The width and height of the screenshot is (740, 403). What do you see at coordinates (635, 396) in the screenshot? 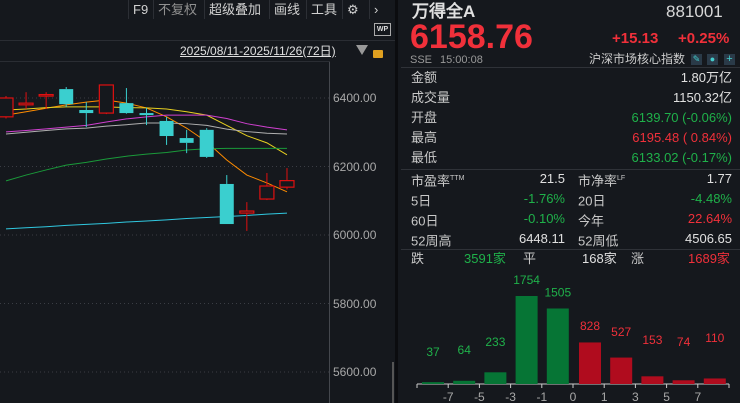
I see `x-tick-label: 3` at bounding box center [635, 396].